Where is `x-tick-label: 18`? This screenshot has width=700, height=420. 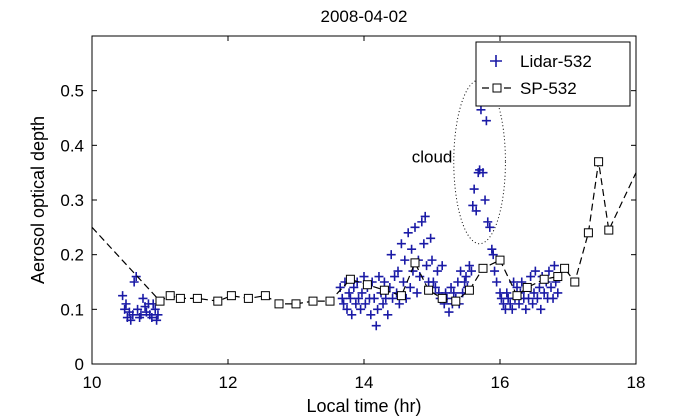
x-tick-label: 18 is located at coordinates (636, 382).